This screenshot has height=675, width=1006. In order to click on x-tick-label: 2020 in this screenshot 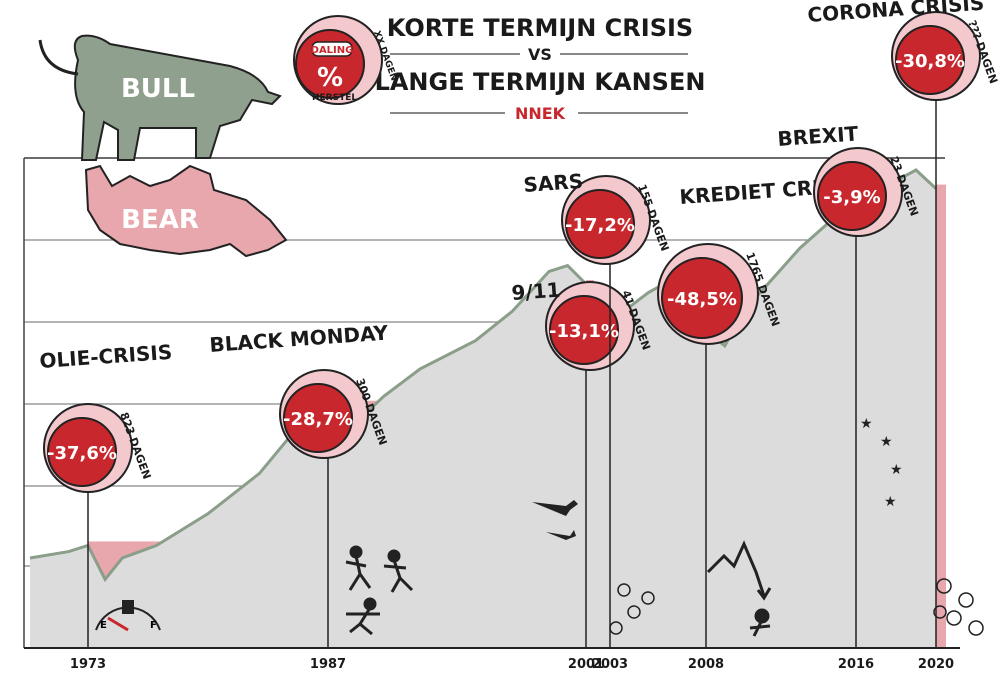, I will do `click(936, 664)`.